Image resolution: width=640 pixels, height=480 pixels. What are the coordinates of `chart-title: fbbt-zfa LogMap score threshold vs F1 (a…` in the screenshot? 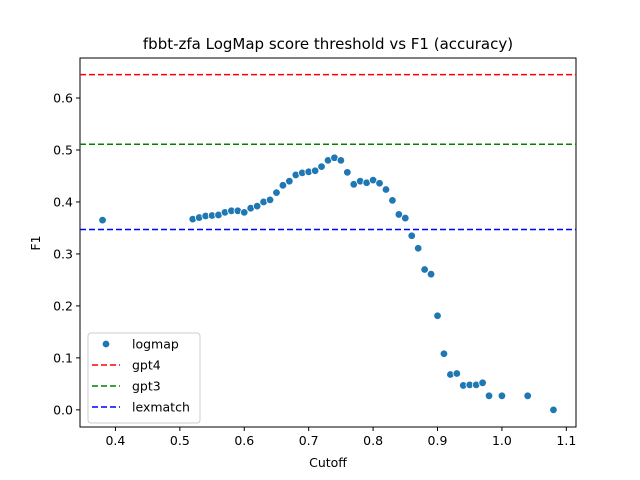 It's located at (328, 44).